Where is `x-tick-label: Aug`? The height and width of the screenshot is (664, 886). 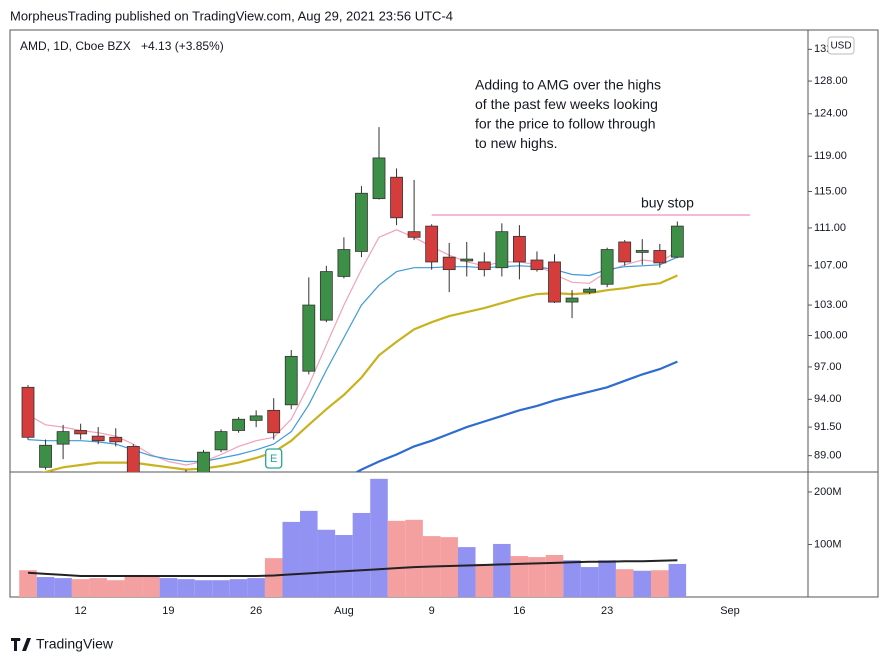 x-tick-label: Aug is located at coordinates (344, 611).